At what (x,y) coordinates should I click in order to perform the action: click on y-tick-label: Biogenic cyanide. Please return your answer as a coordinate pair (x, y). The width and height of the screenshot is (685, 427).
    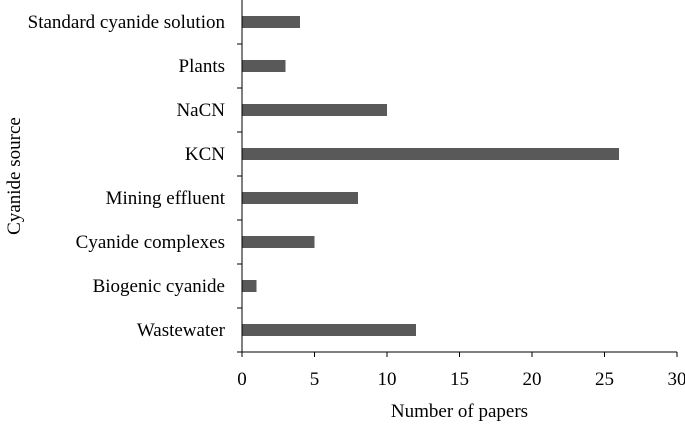
    Looking at the image, I should click on (159, 286).